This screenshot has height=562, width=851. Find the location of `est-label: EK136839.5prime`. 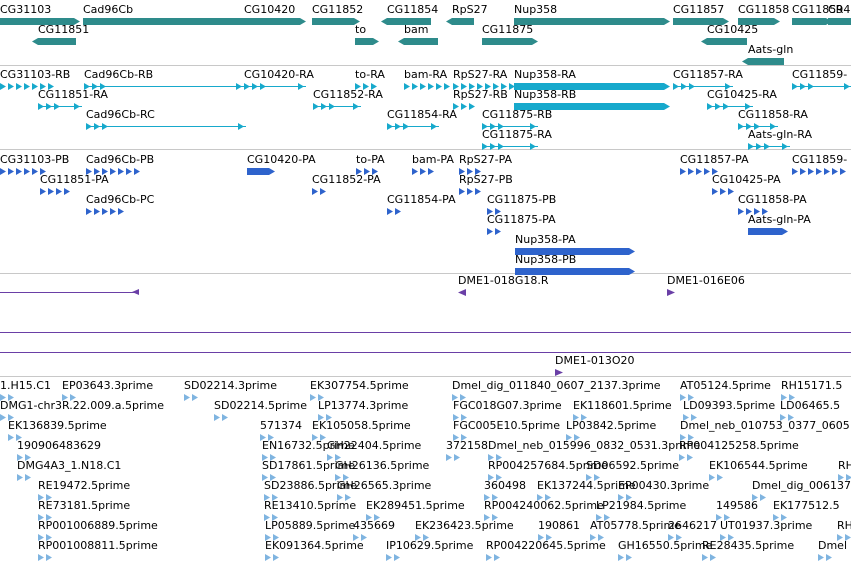

est-label: EK136839.5prime is located at coordinates (57, 425).